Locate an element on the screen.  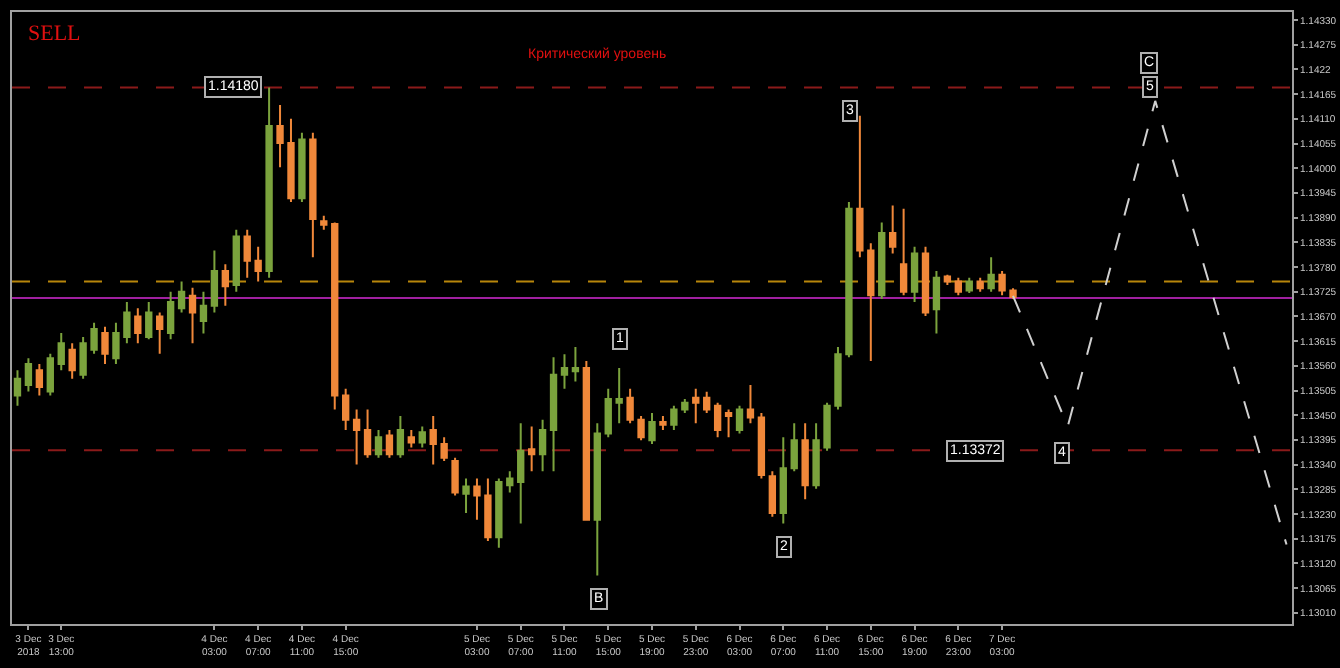
annotation: SELL is located at coordinates (55, 34).